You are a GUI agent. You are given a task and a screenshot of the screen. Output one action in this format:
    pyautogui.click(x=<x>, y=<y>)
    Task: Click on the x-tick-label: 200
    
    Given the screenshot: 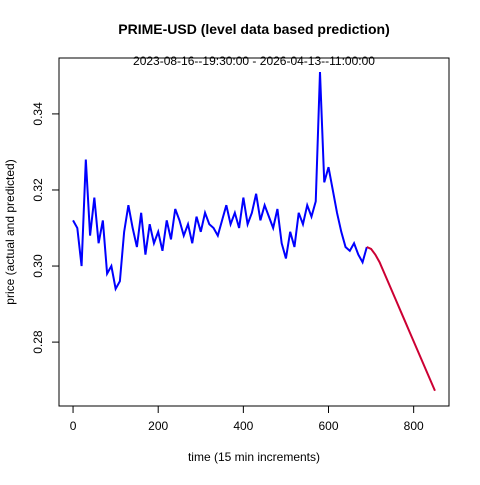 What is the action you would take?
    pyautogui.click(x=158, y=426)
    